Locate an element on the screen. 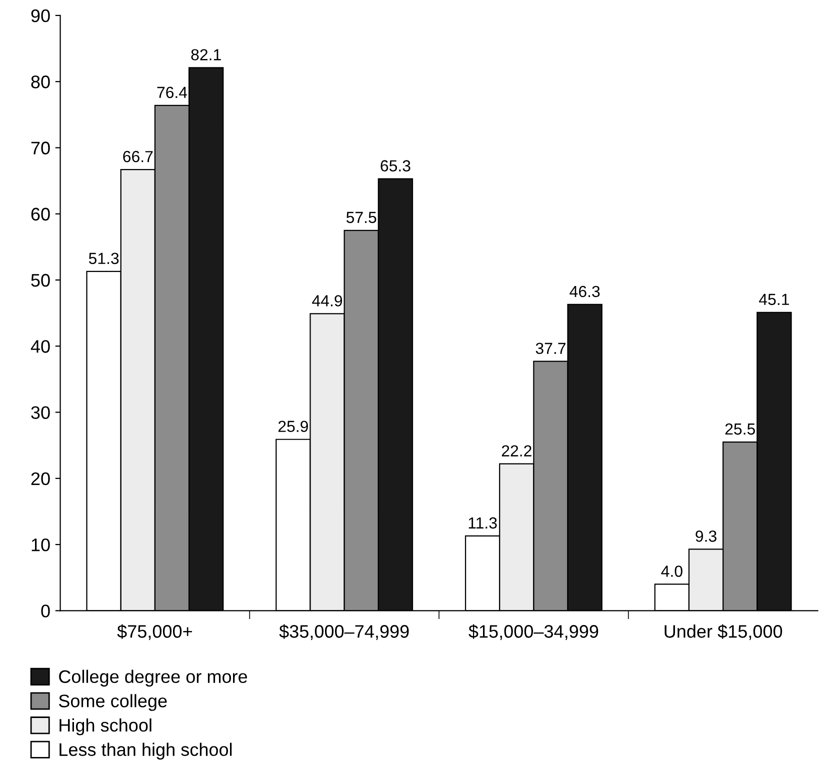 The height and width of the screenshot is (773, 837). y-tick-label: 90 is located at coordinates (40, 15).